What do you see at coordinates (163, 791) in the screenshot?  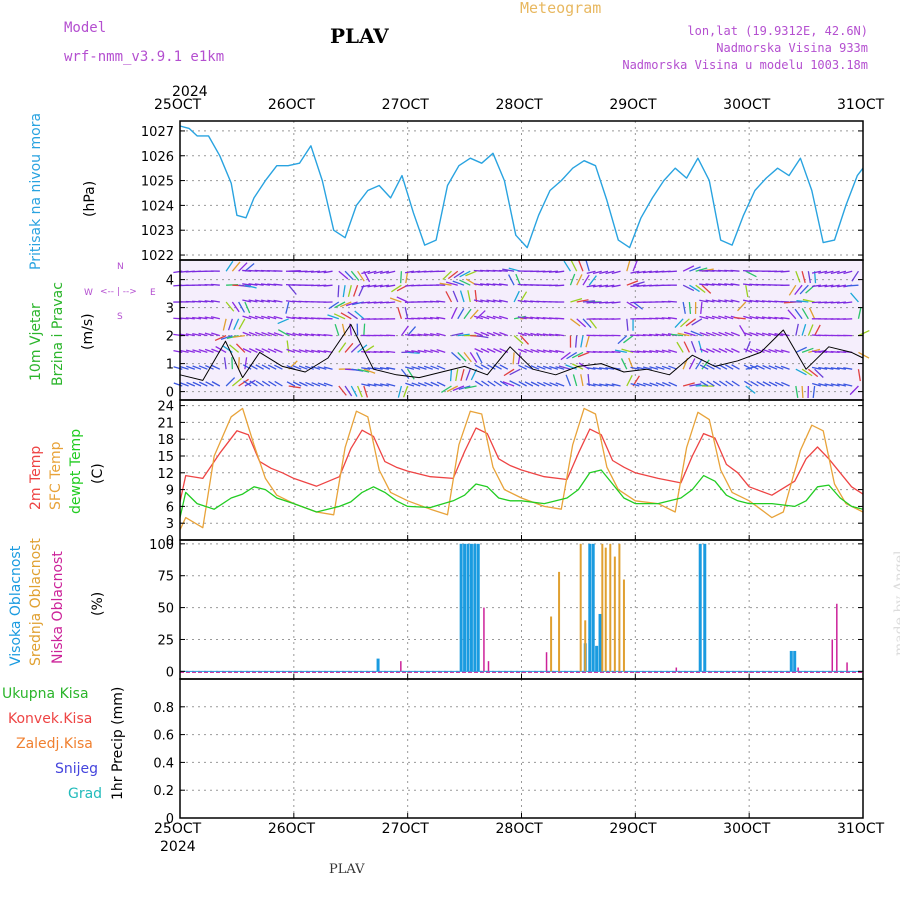 I see `y-tick-label: 0.2` at bounding box center [163, 791].